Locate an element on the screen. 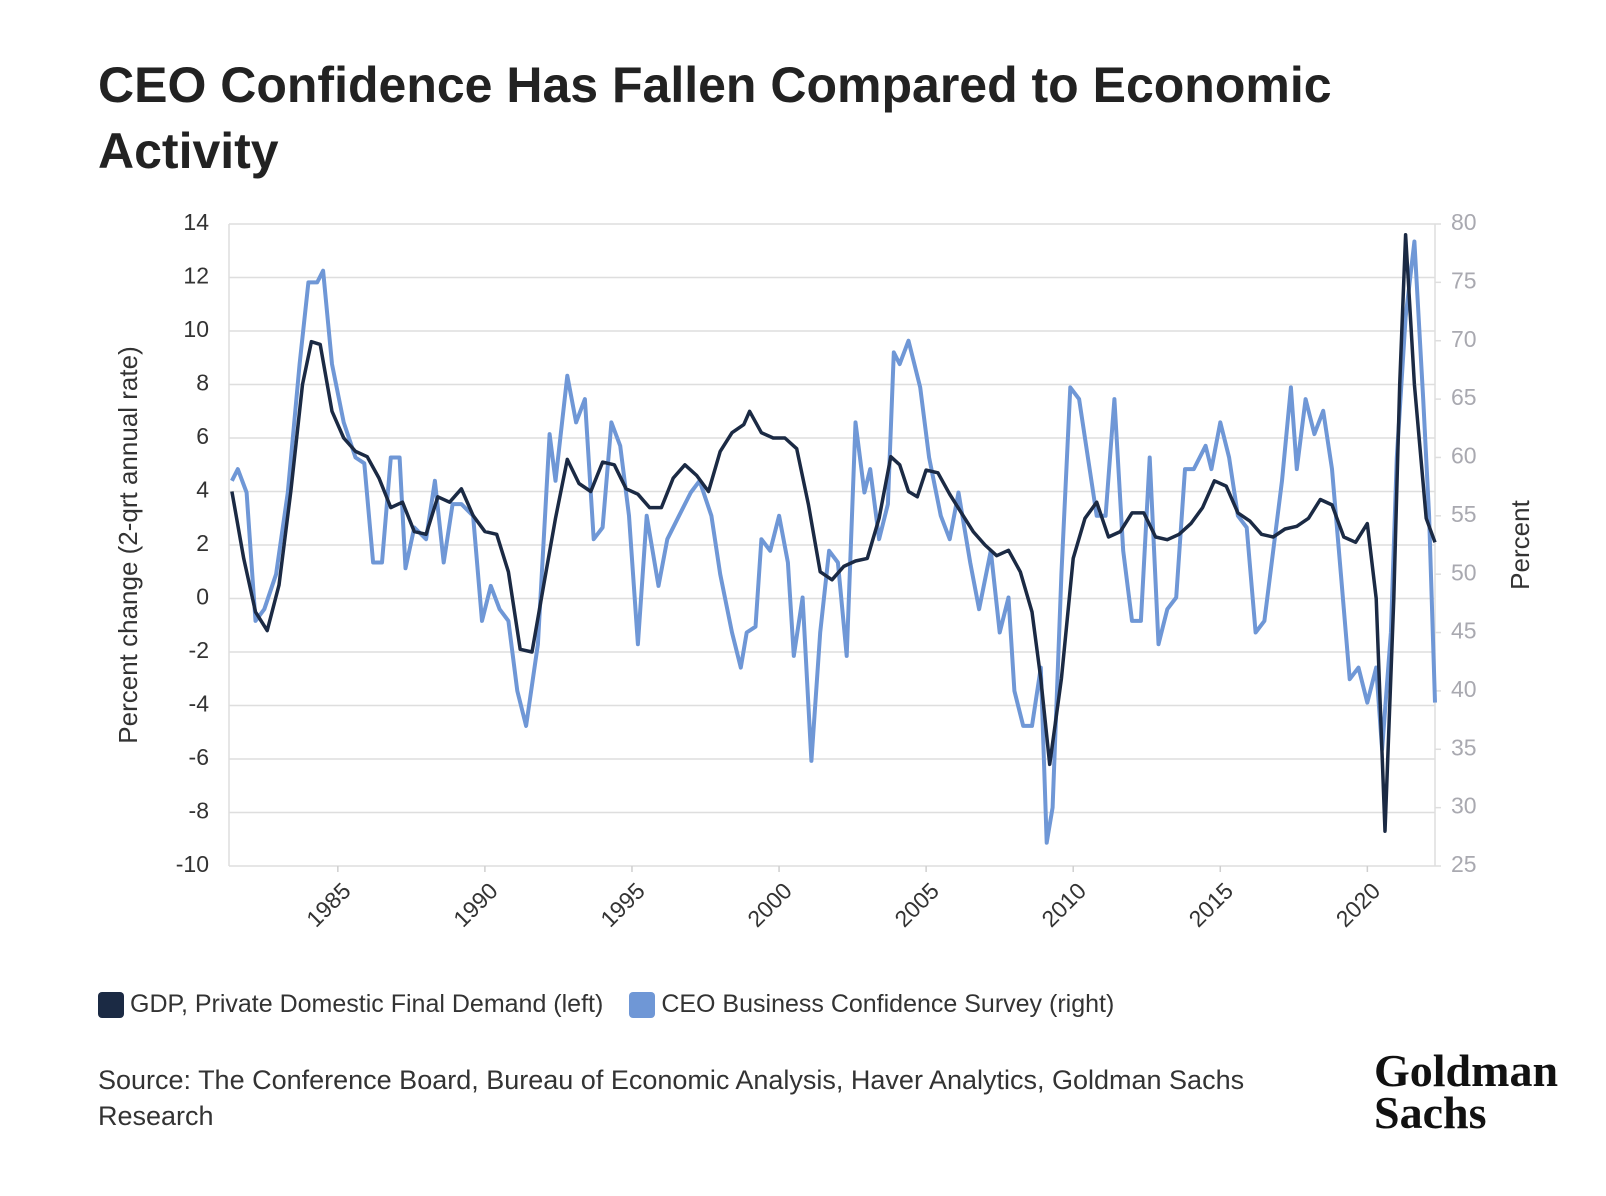  x-tick-label: 2010 is located at coordinates (1063, 904).